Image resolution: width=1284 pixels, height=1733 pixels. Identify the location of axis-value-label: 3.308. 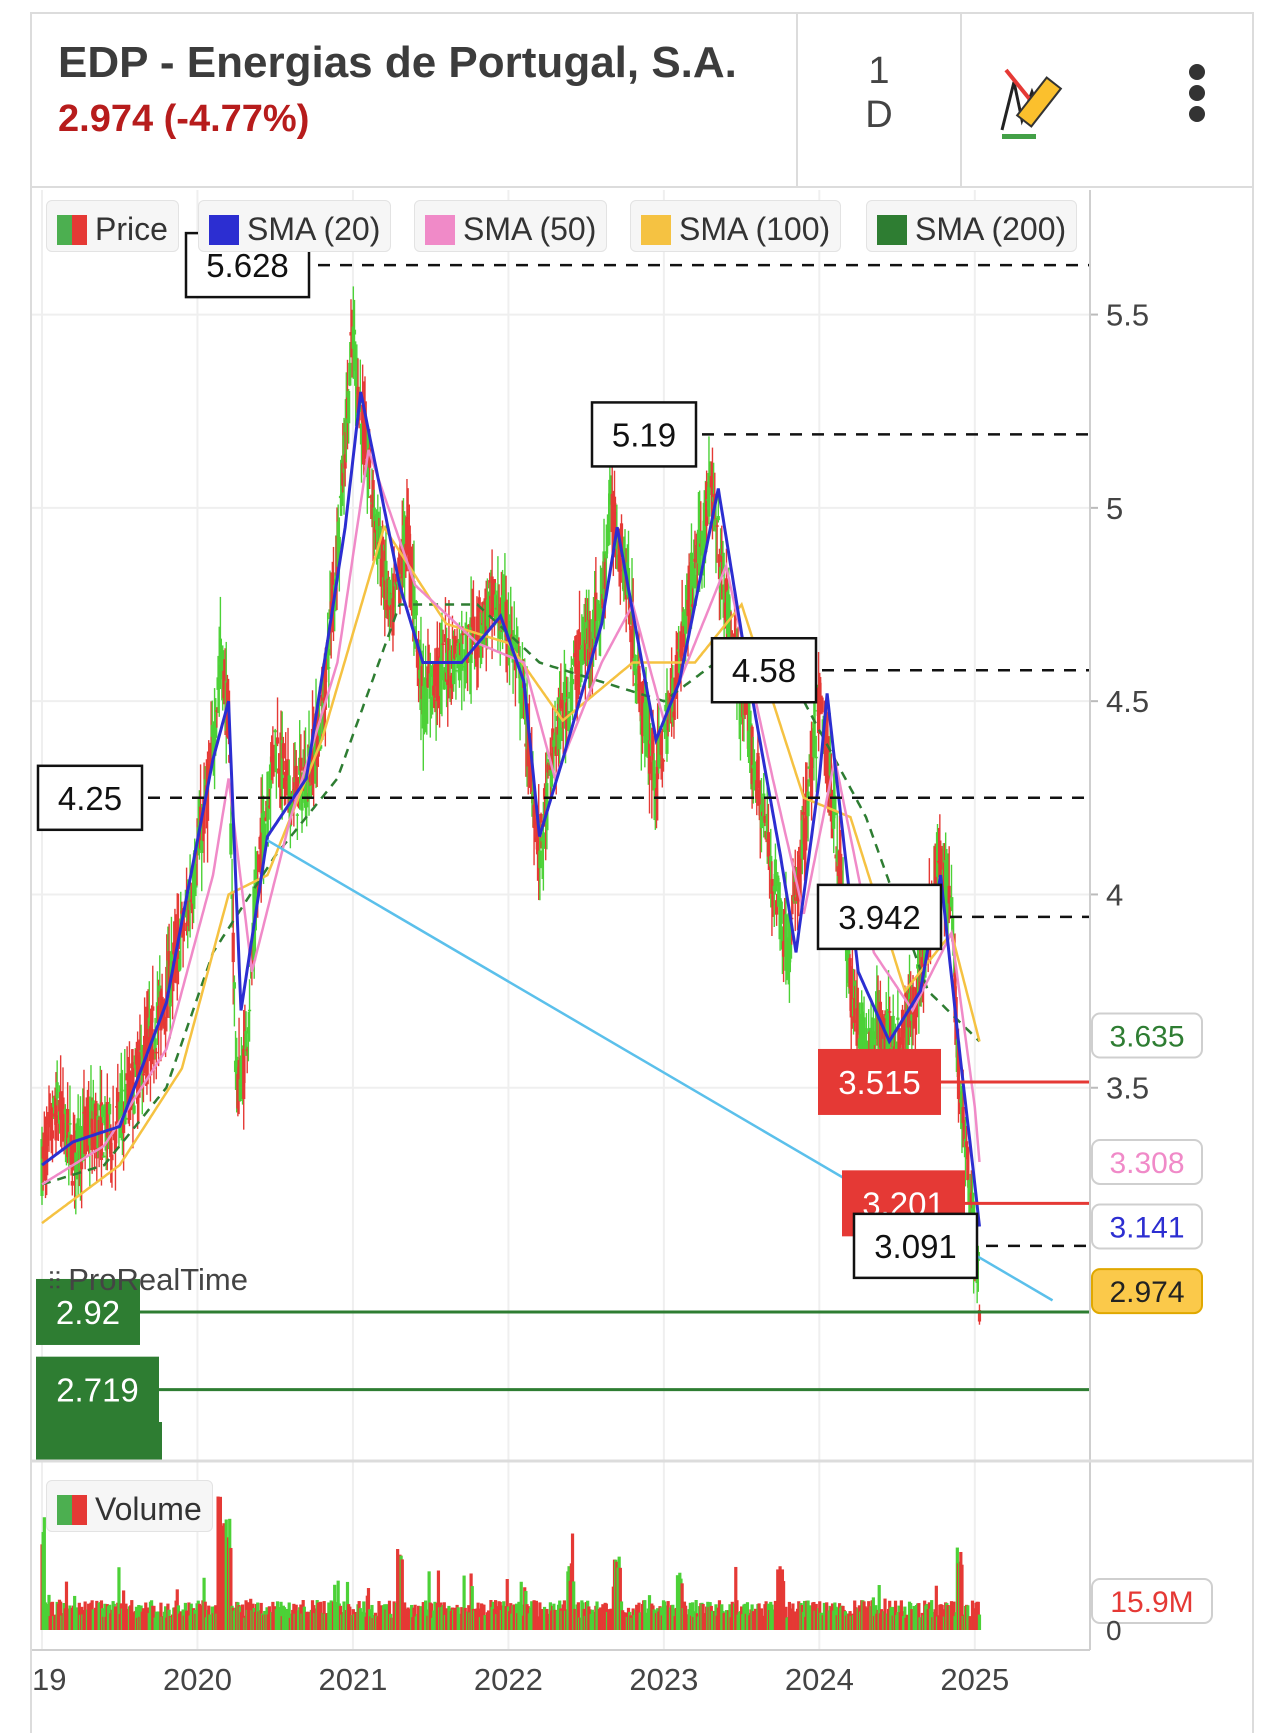
(1146, 1163).